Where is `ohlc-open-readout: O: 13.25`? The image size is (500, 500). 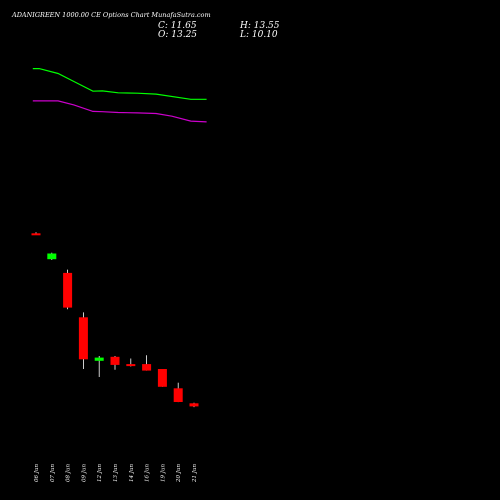 ohlc-open-readout: O: 13.25 is located at coordinates (177, 35).